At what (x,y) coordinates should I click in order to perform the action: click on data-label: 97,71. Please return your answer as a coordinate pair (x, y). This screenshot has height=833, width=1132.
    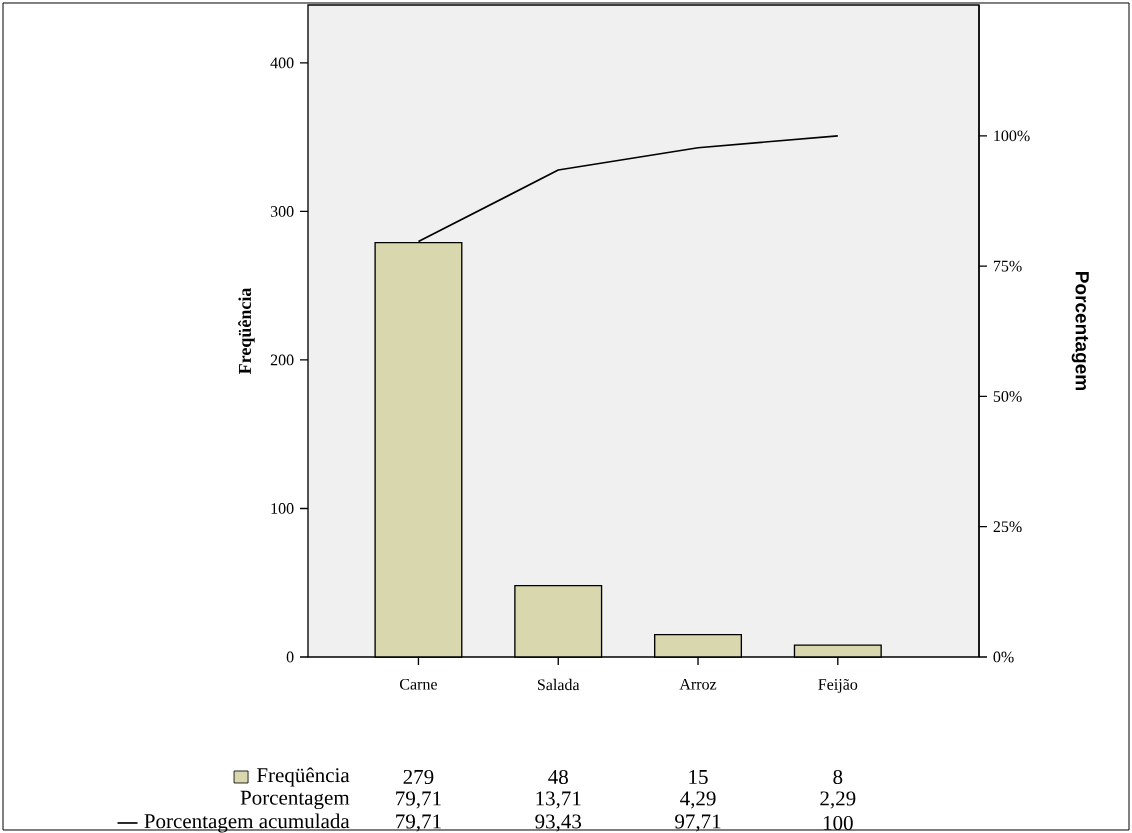
    Looking at the image, I should click on (698, 823).